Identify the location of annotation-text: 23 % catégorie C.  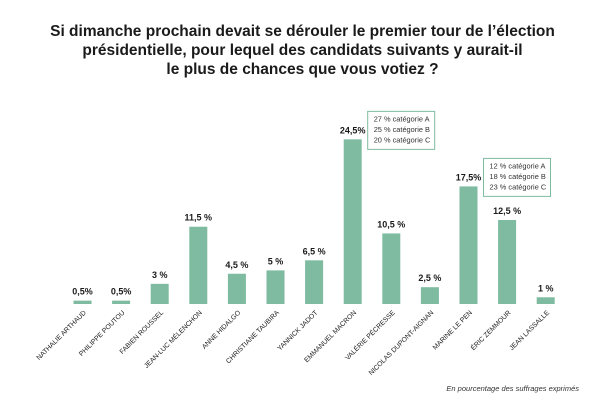
(518, 186).